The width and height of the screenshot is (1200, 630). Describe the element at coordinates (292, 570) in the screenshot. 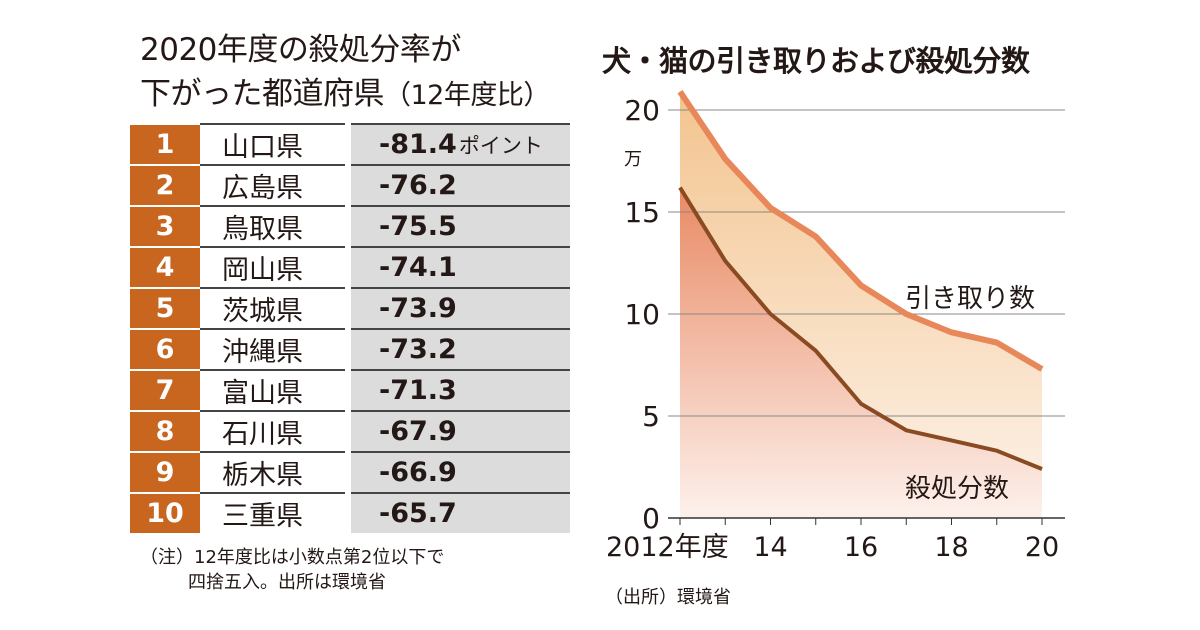

I see `table-note: （注）12年度比は小数点第2位以下で 四捨五入。出所は環境省` at that location.